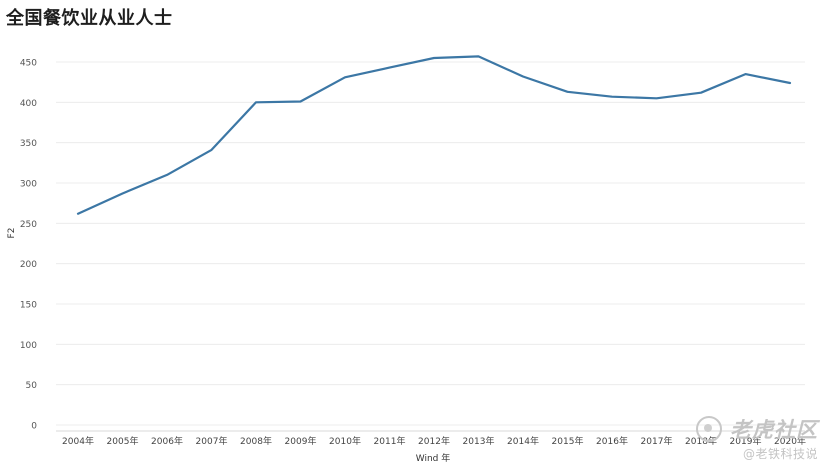  I want to click on chart-title: 全国餐饮业从业人士, so click(89, 18).